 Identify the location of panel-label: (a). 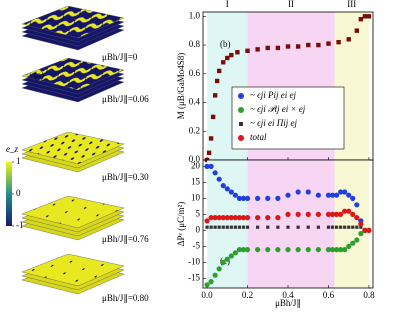
(39, 75).